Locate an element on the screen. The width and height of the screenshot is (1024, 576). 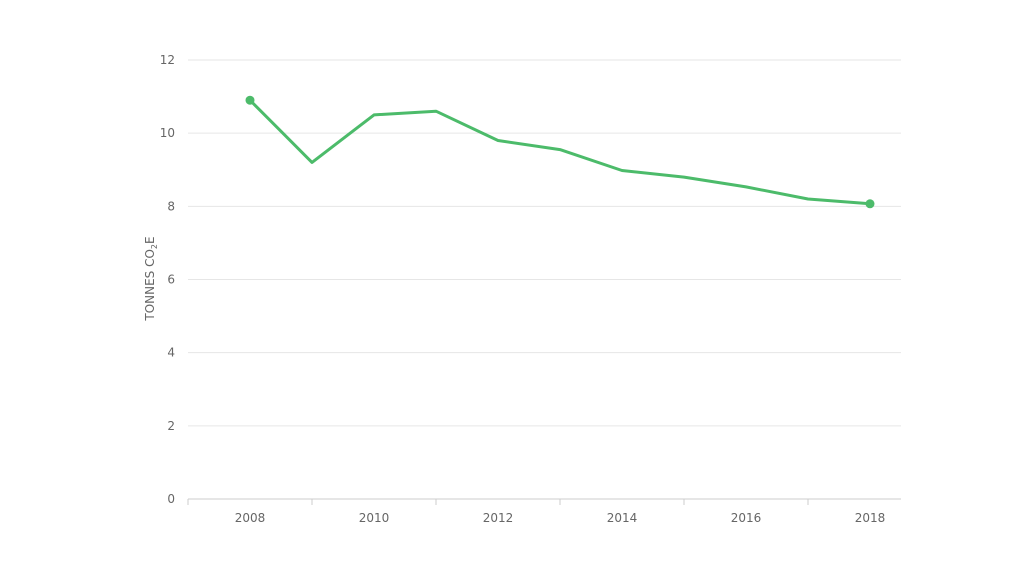
y-axis-tick-labels: 0 2 4 6 8 10 12 is located at coordinates (167, 279).